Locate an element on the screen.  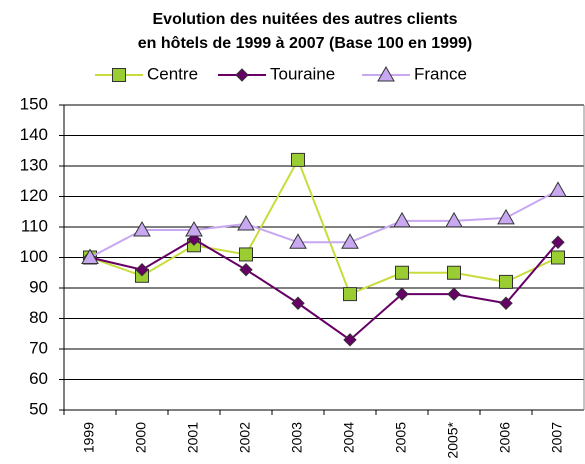
y-tick-label: 50 is located at coordinates (38, 408).